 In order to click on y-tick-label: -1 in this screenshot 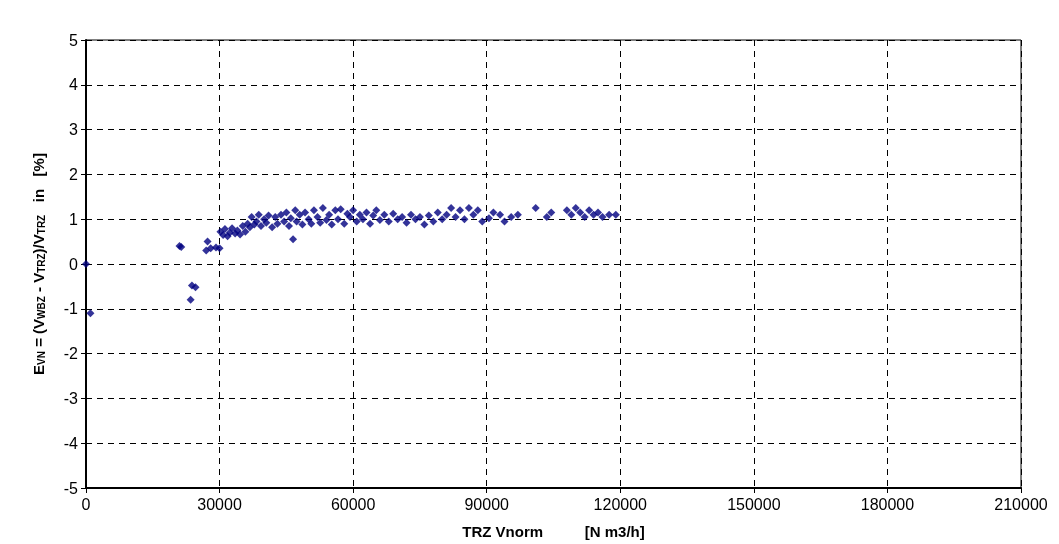, I will do `click(71, 309)`.